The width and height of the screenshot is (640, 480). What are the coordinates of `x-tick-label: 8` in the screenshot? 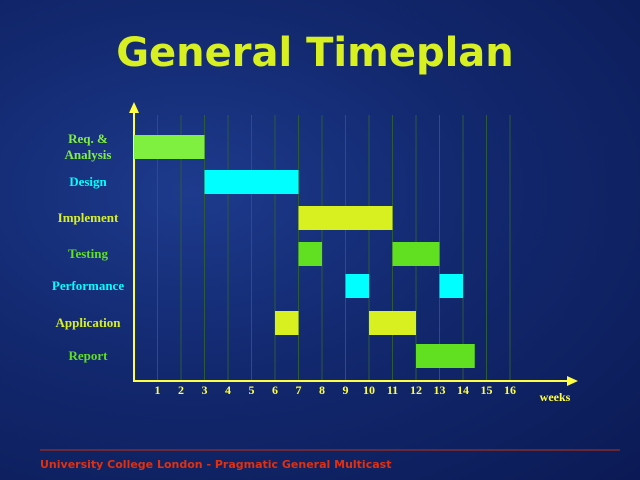 It's located at (322, 390).